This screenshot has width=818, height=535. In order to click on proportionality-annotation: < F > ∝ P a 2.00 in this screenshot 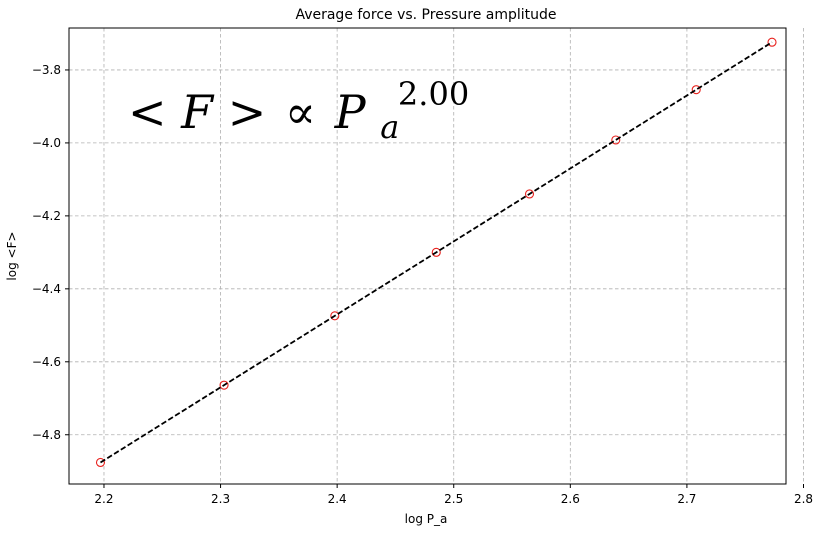, I will do `click(298, 112)`.